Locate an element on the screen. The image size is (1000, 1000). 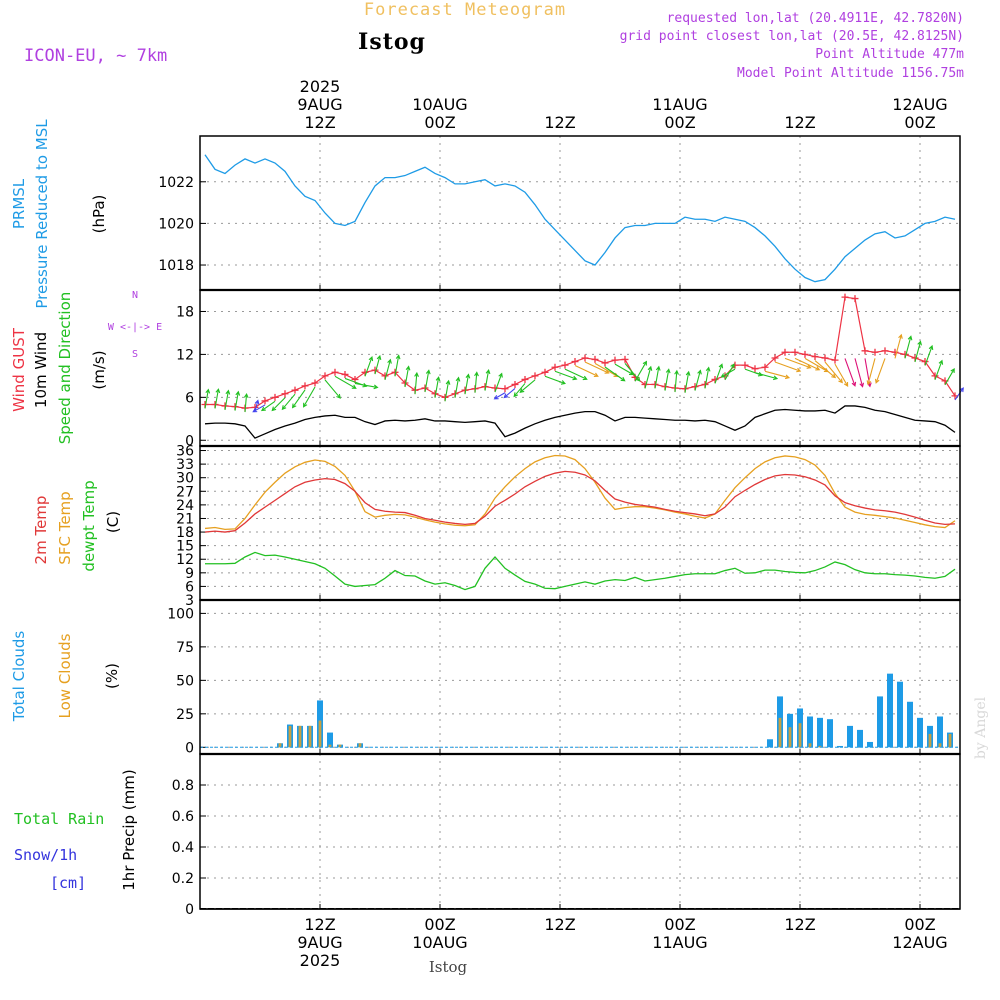
time-label-bottom: 11AUG is located at coordinates (679, 942).